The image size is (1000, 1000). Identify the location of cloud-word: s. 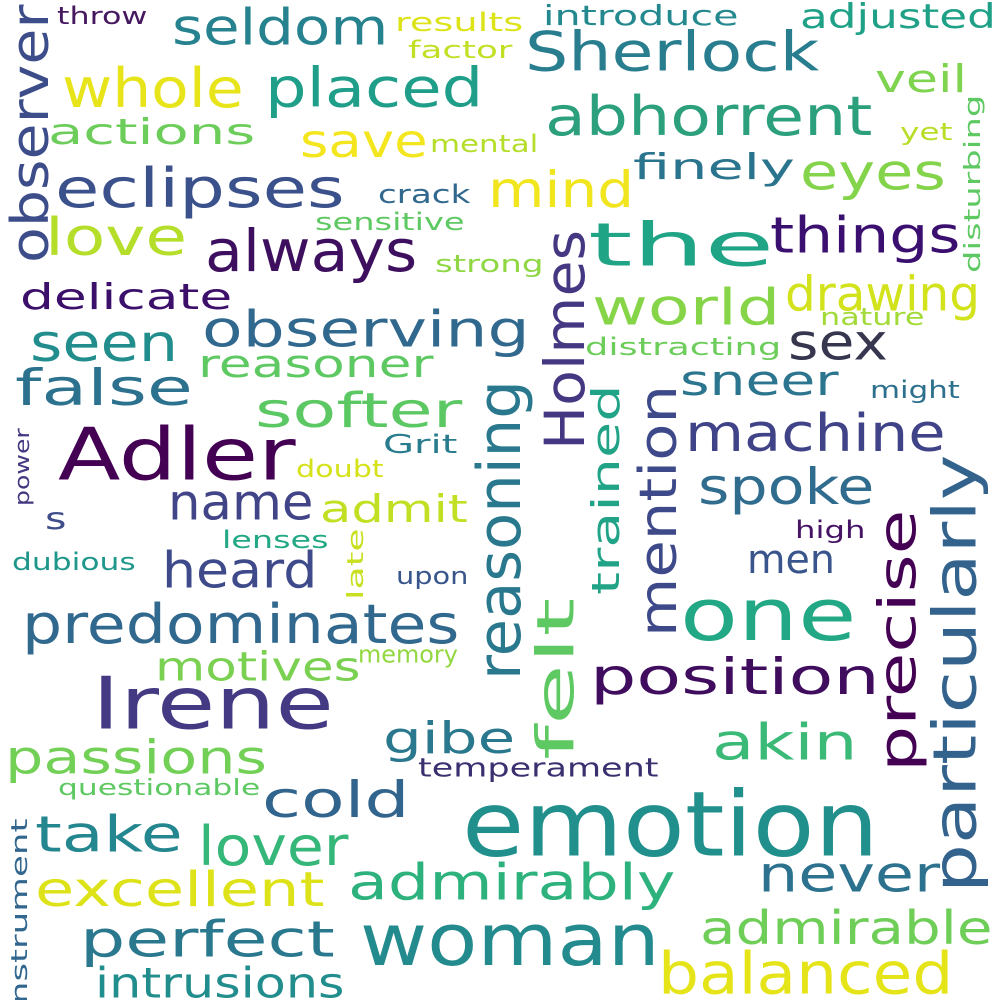
(56, 519).